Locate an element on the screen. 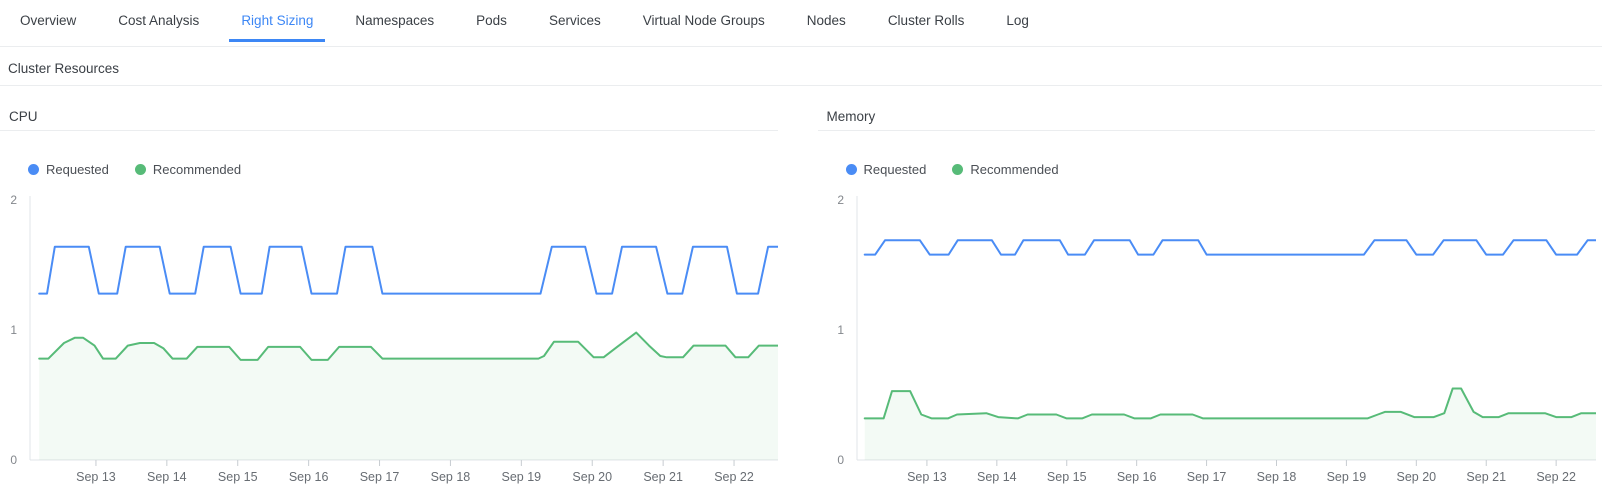  tab-overview: Overview is located at coordinates (48, 21).